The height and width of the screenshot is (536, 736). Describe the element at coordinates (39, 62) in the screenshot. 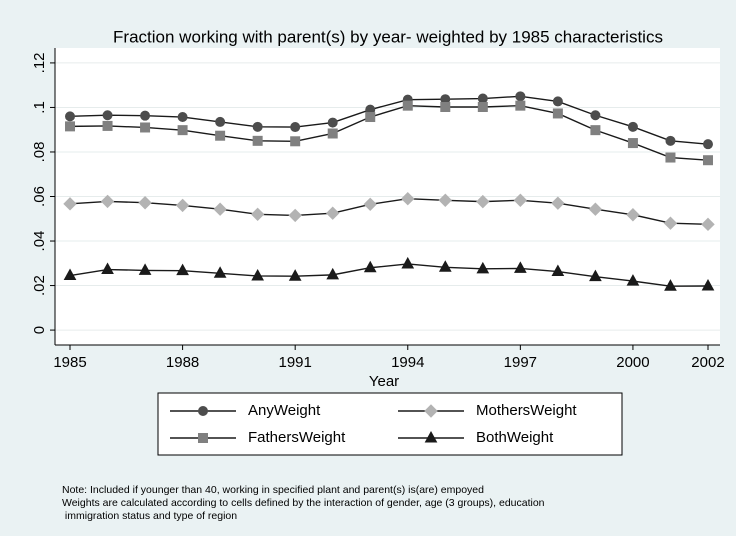

I see `y-tick-label: .12` at that location.